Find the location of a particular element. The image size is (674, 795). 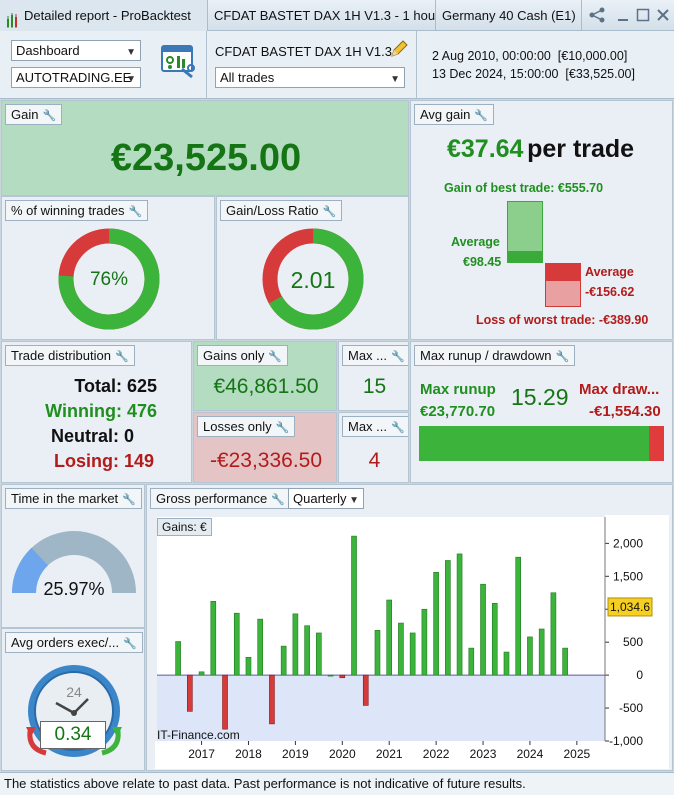

period-end: 13 Dec 2024, 15:00:00 [€33,525.00] is located at coordinates (533, 74).